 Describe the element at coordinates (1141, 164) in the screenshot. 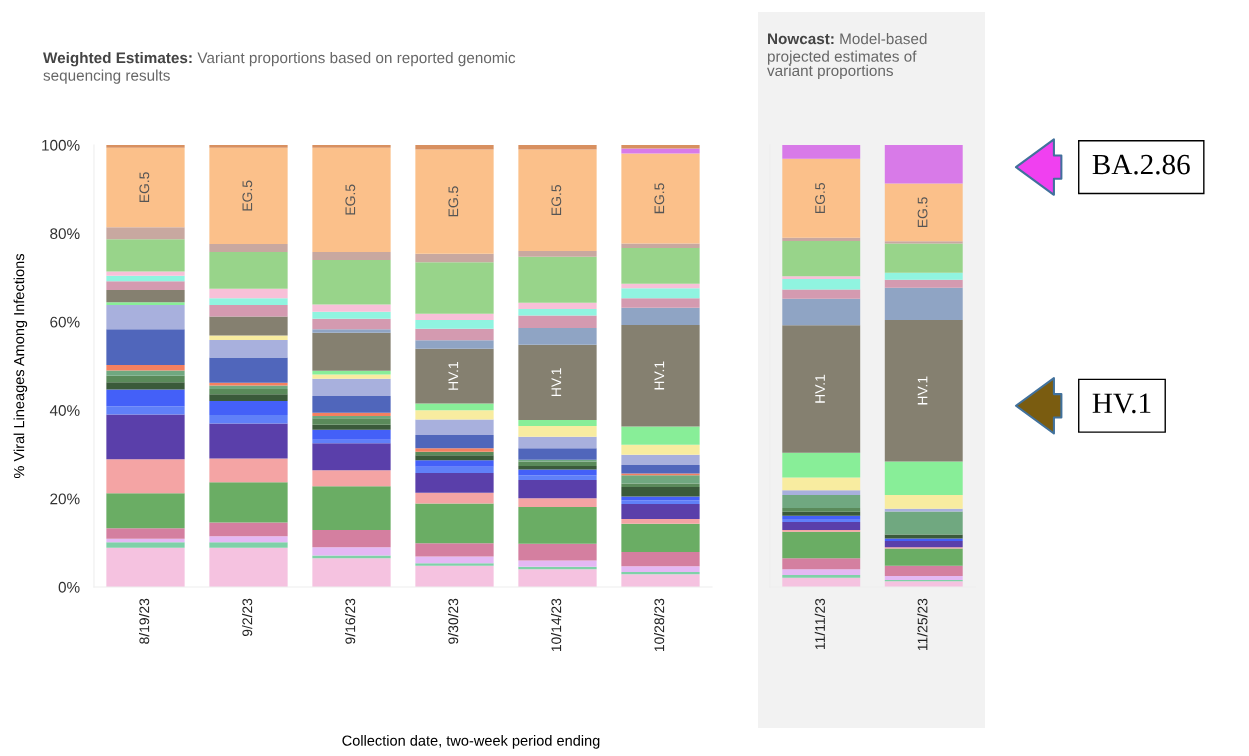

I see `text: BA.2.86` at that location.